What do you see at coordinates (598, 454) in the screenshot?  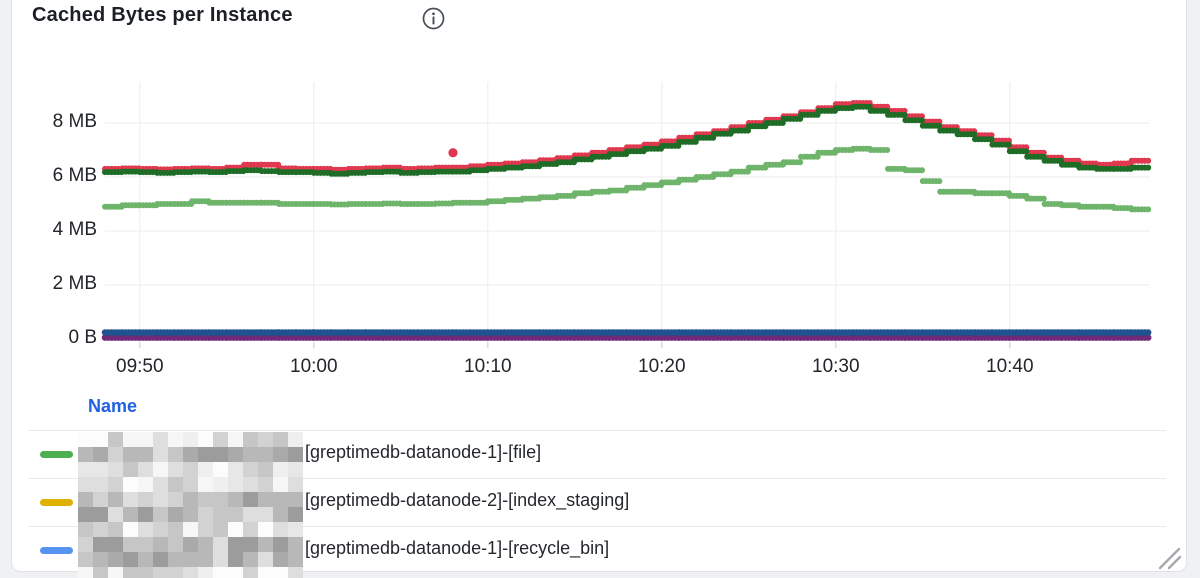 I see `legend-row-file: [greptimedb-datanode-1]-[file]` at bounding box center [598, 454].